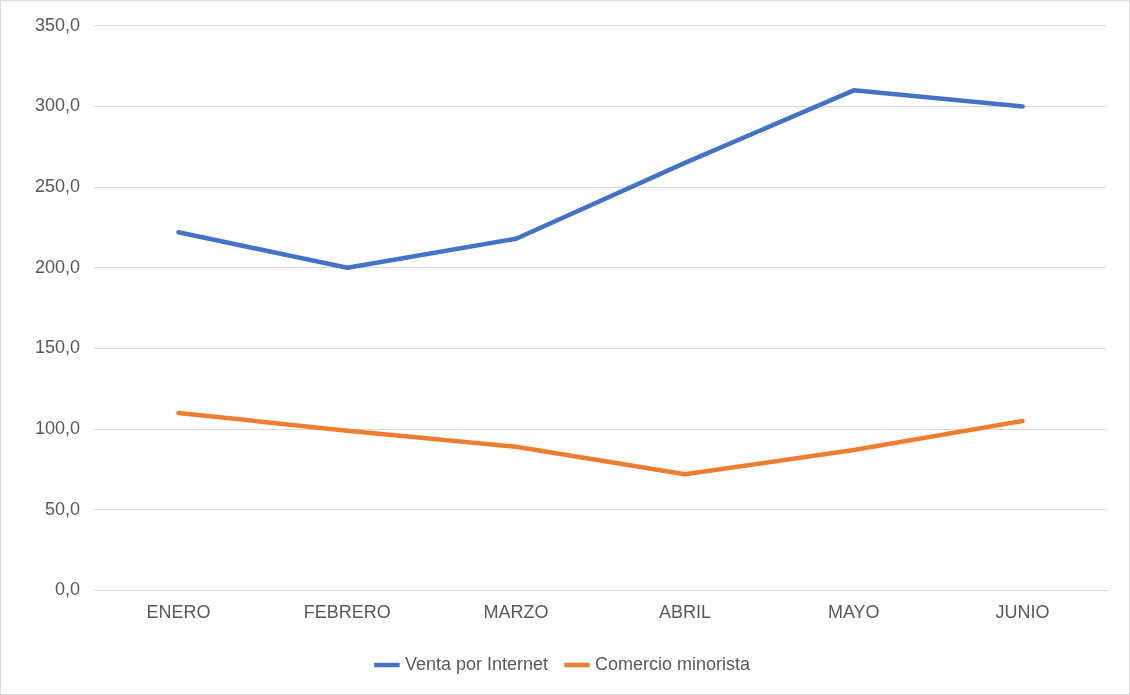 The width and height of the screenshot is (1130, 695). What do you see at coordinates (58, 105) in the screenshot?
I see `y-tick-label: 300,0` at bounding box center [58, 105].